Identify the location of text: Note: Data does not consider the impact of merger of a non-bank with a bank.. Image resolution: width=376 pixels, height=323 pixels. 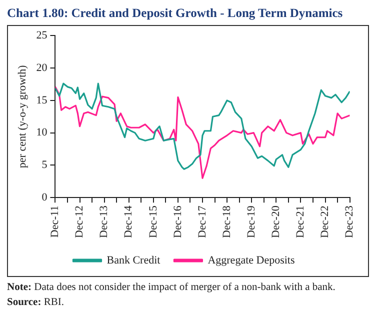
(171, 288).